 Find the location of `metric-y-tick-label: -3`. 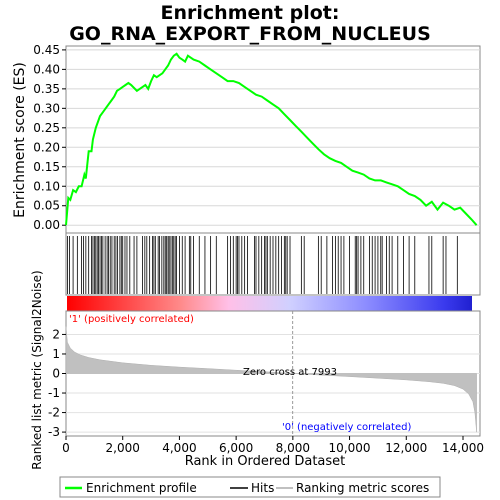

metric-y-tick-label: -3 is located at coordinates (54, 432).